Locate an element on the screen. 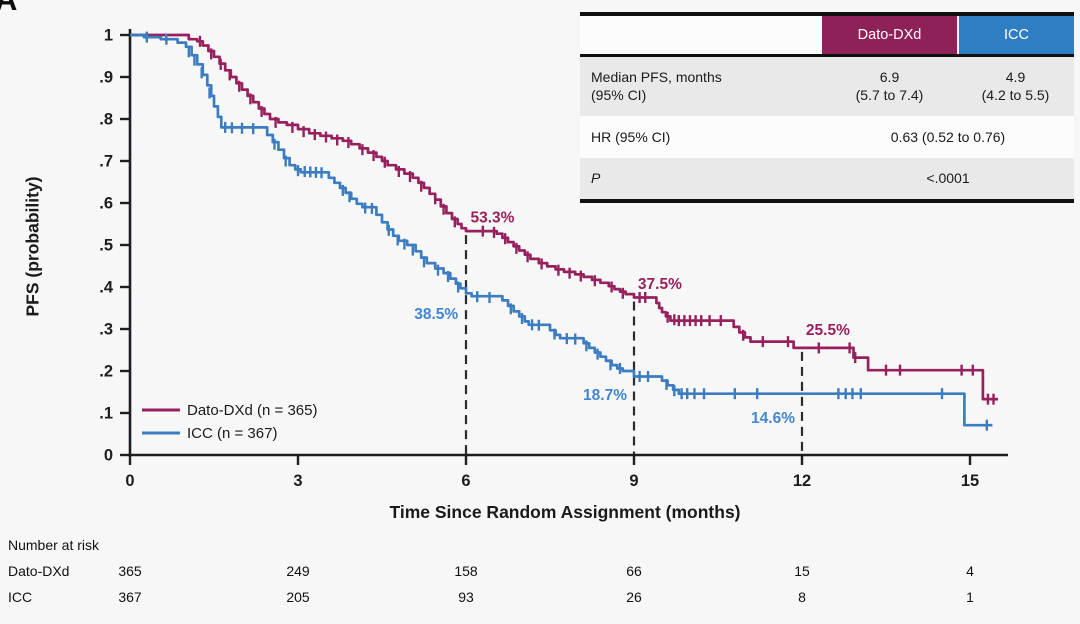 The image size is (1080, 624). y-axis-title: PFS (probability) is located at coordinates (32, 246).